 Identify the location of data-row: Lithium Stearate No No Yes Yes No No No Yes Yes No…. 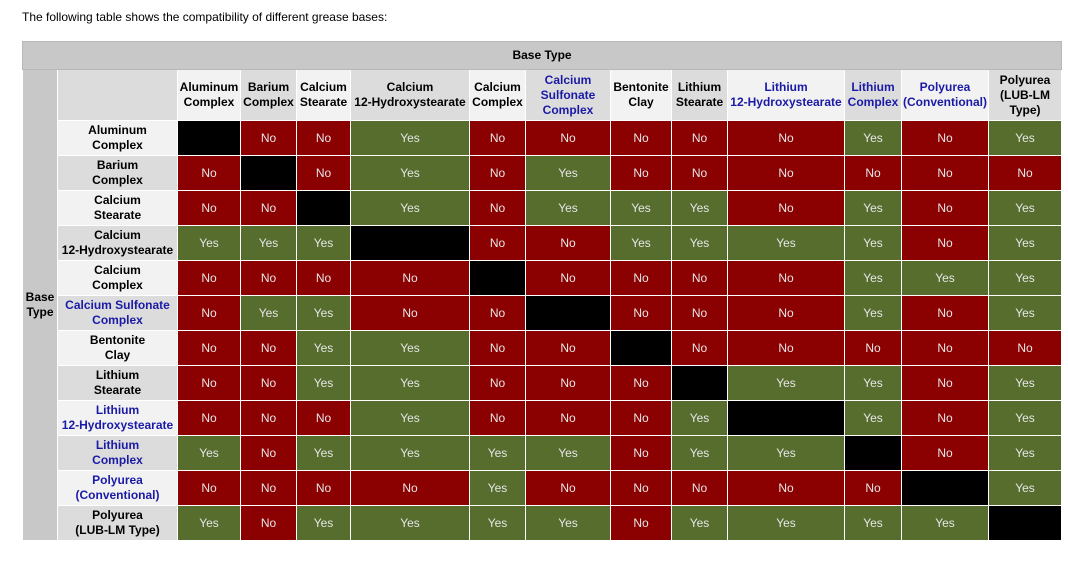
(543, 383).